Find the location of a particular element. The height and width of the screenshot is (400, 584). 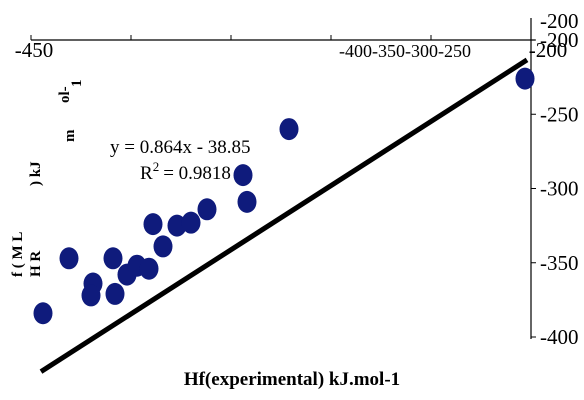

x-axis-label: Hf(experimental) kJ.mol-1 is located at coordinates (292, 379).